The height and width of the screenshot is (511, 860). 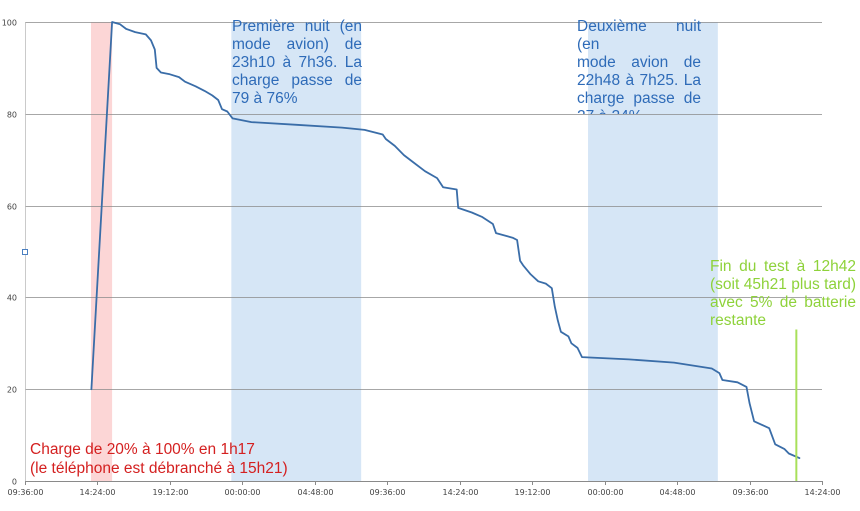 What do you see at coordinates (12, 298) in the screenshot?
I see `y-tick-label: 40` at bounding box center [12, 298].